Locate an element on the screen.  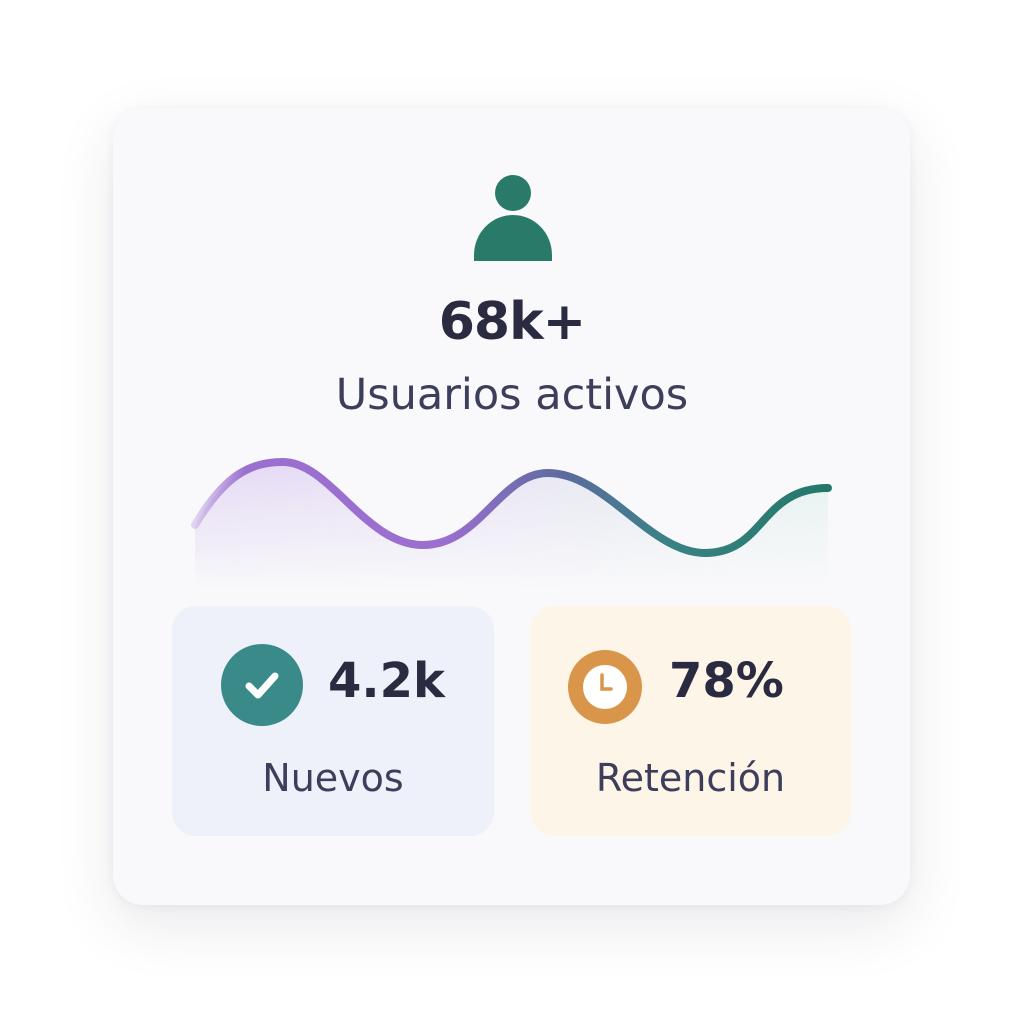
check-circle-icon is located at coordinates (262, 685).